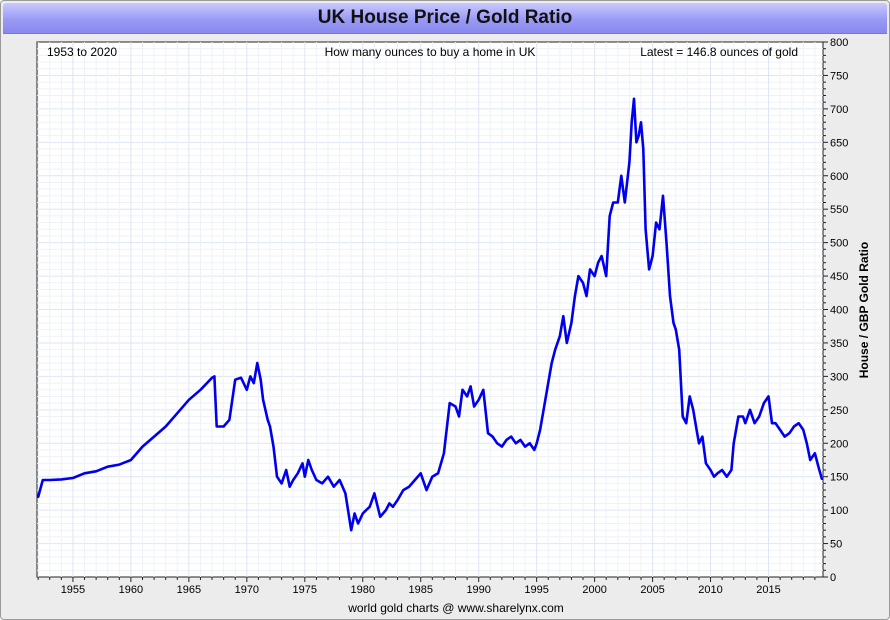 The image size is (890, 620). Describe the element at coordinates (839, 143) in the screenshot. I see `y-tick-label: 650` at that location.